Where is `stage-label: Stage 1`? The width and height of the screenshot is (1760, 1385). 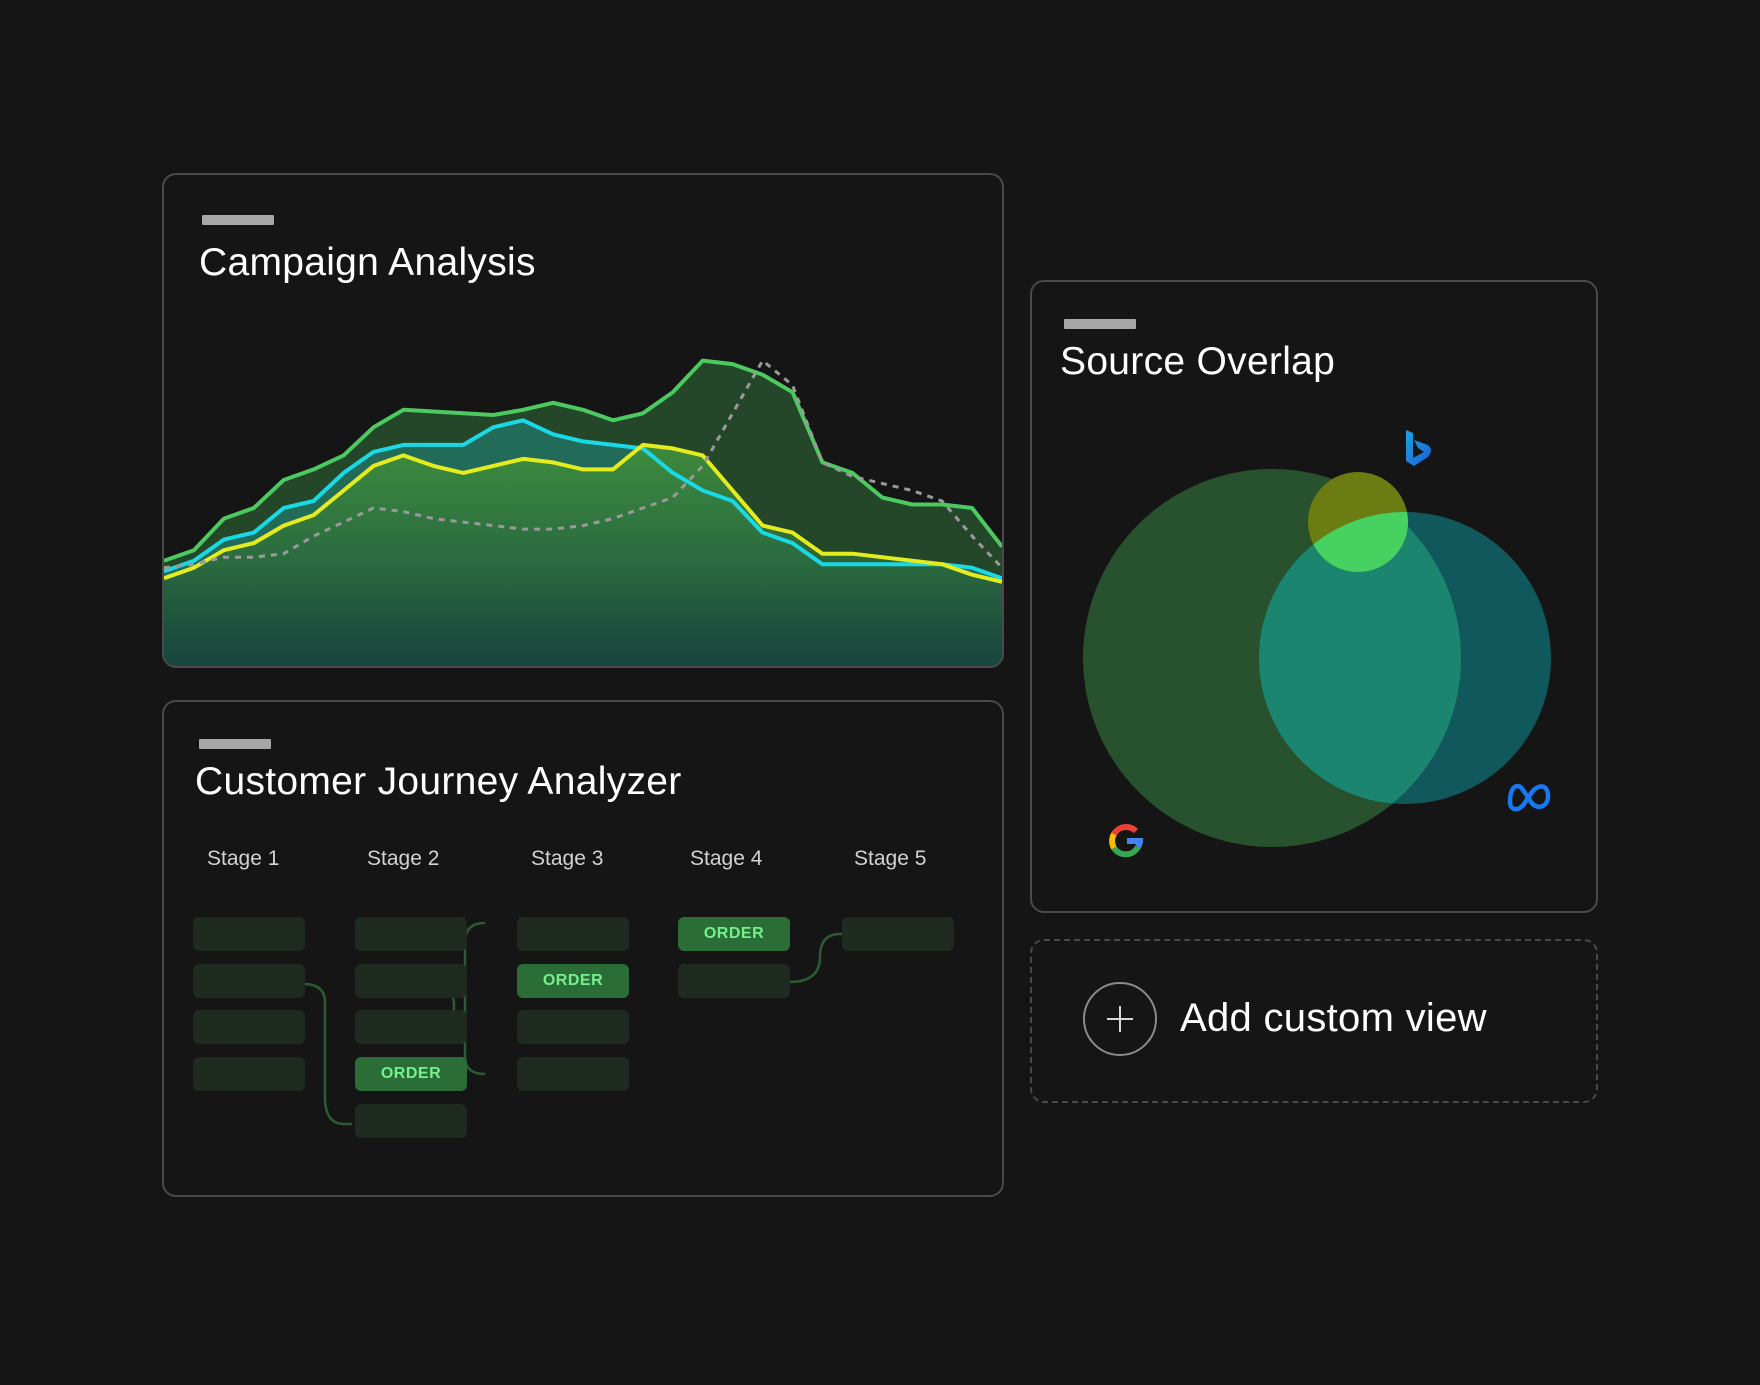 stage-label: Stage 1 is located at coordinates (243, 858).